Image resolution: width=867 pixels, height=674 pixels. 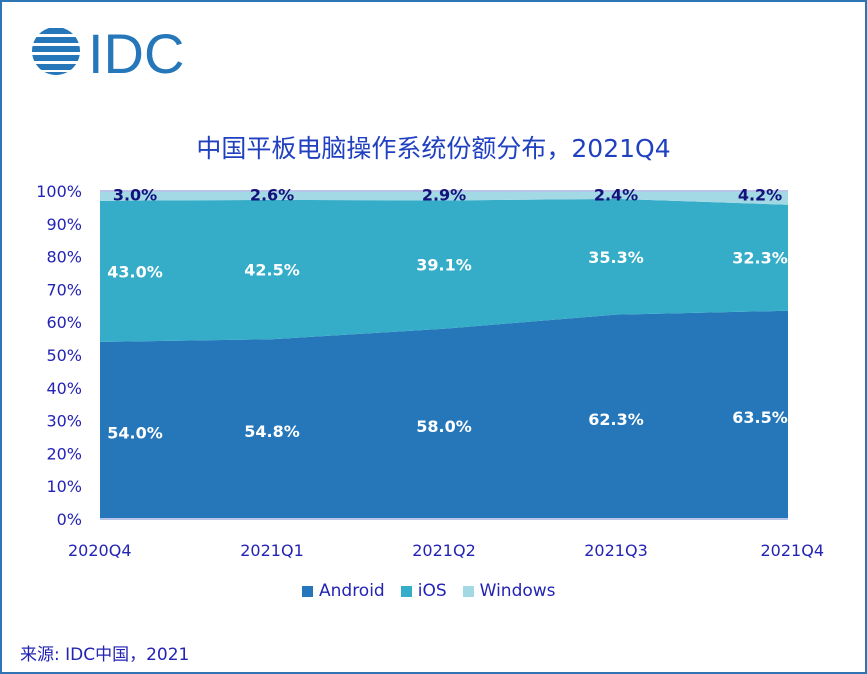 I want to click on legend-label: iOS, so click(x=432, y=591).